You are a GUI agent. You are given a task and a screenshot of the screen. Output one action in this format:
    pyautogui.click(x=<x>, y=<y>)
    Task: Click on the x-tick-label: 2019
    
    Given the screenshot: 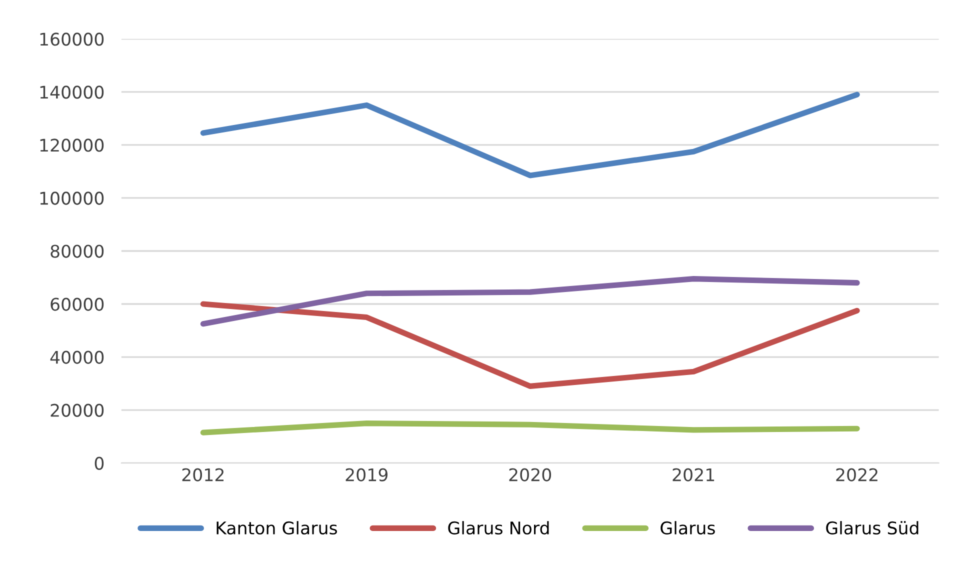 What is the action you would take?
    pyautogui.click(x=367, y=475)
    